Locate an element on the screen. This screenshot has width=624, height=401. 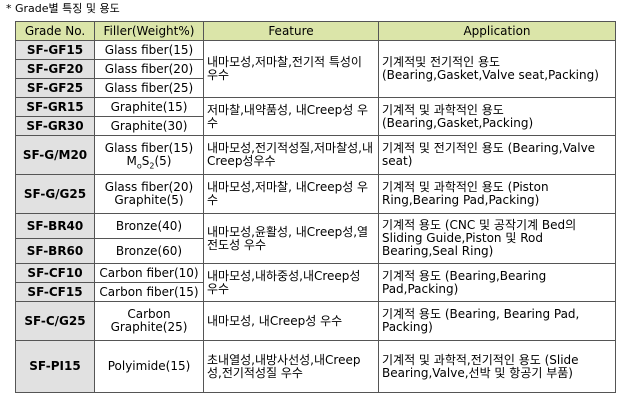
grade-no-cell: SF-CF10 is located at coordinates (55, 273).